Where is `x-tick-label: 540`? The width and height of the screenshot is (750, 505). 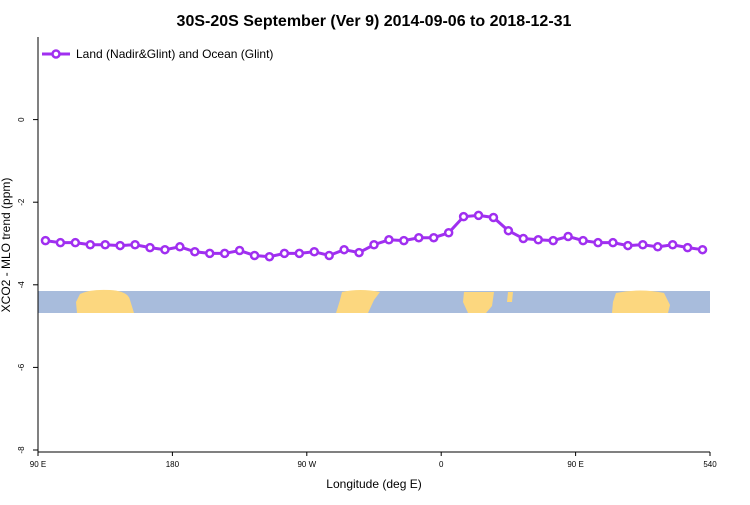 x-tick-label: 540 is located at coordinates (710, 464).